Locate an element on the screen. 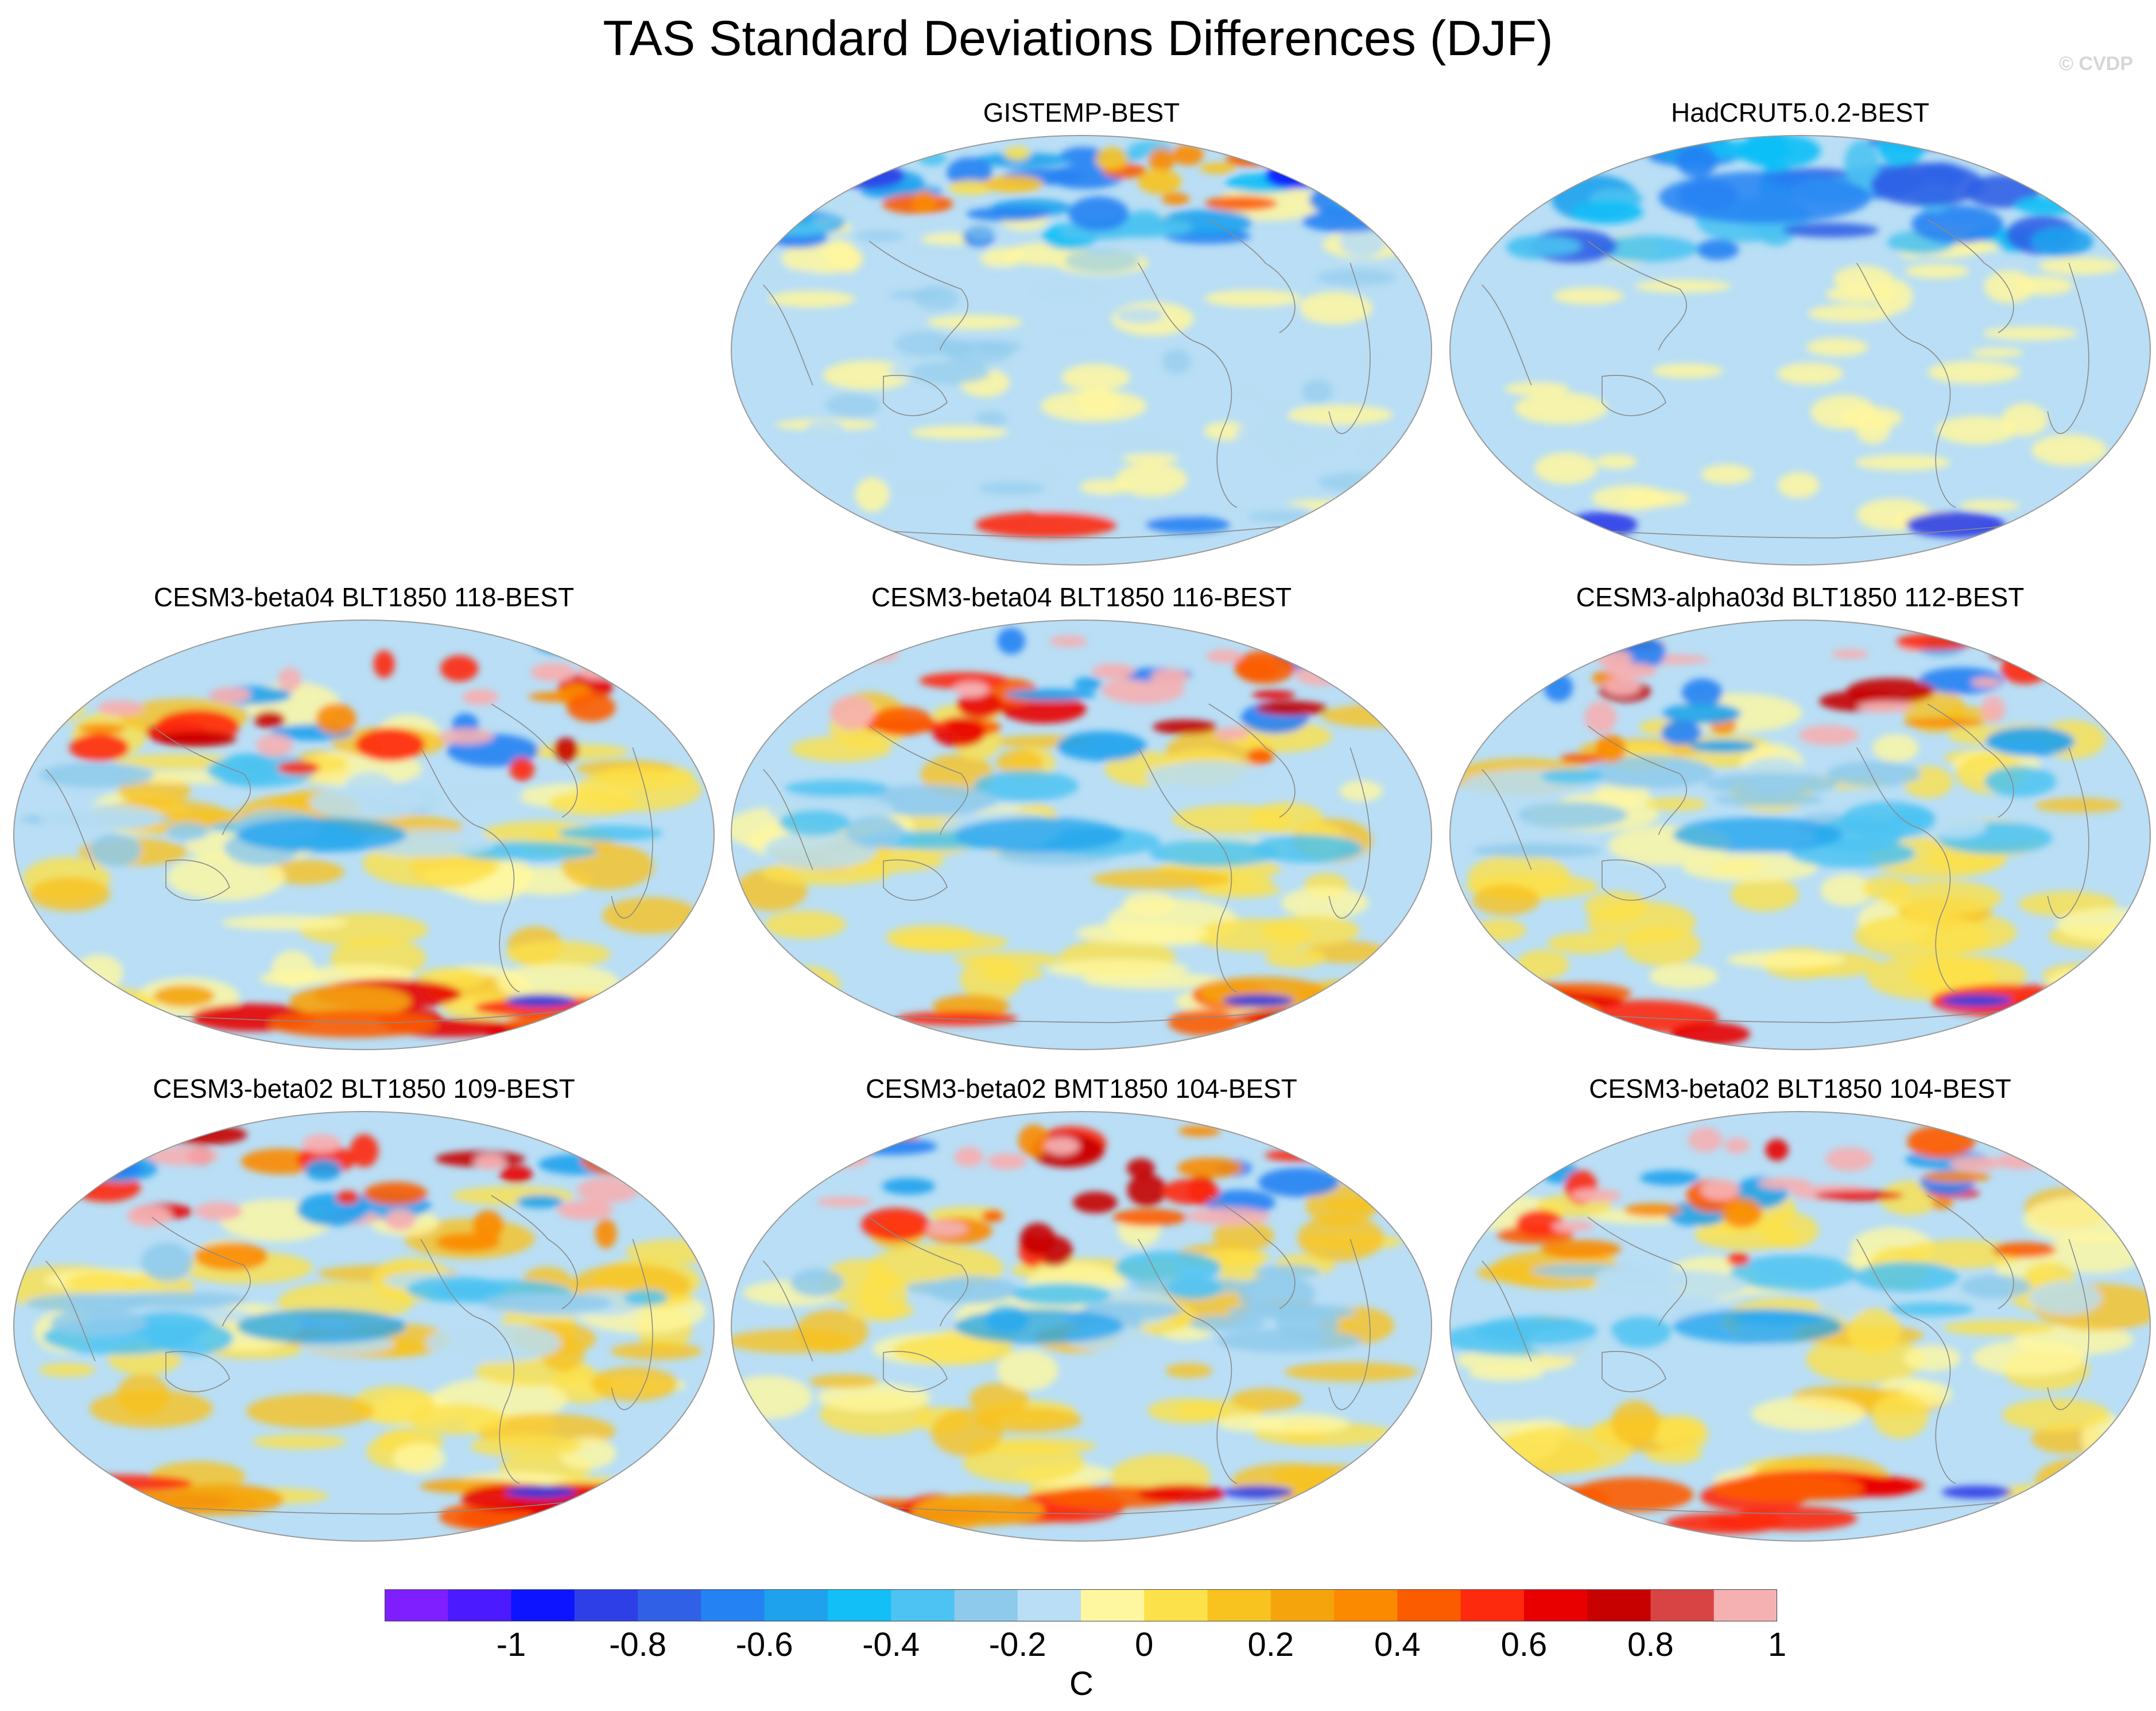 This screenshot has height=1711, width=2156. colorbar-tick-label: -1 is located at coordinates (511, 1645).